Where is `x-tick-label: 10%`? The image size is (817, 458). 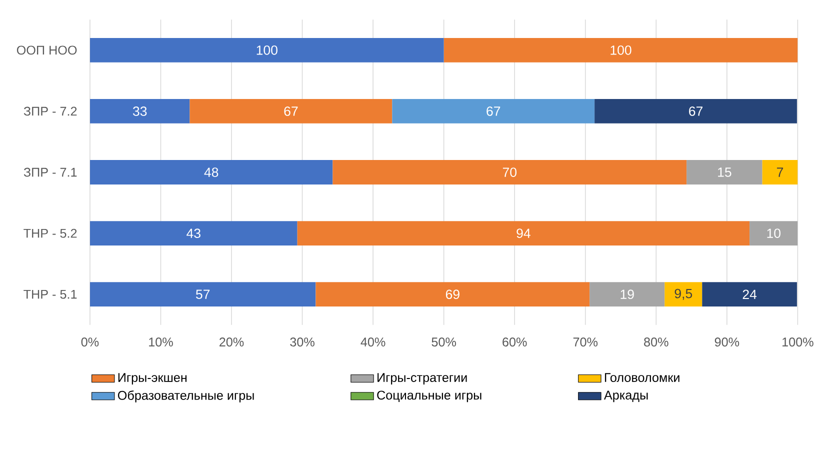
x-tick-label: 10% is located at coordinates (161, 342).